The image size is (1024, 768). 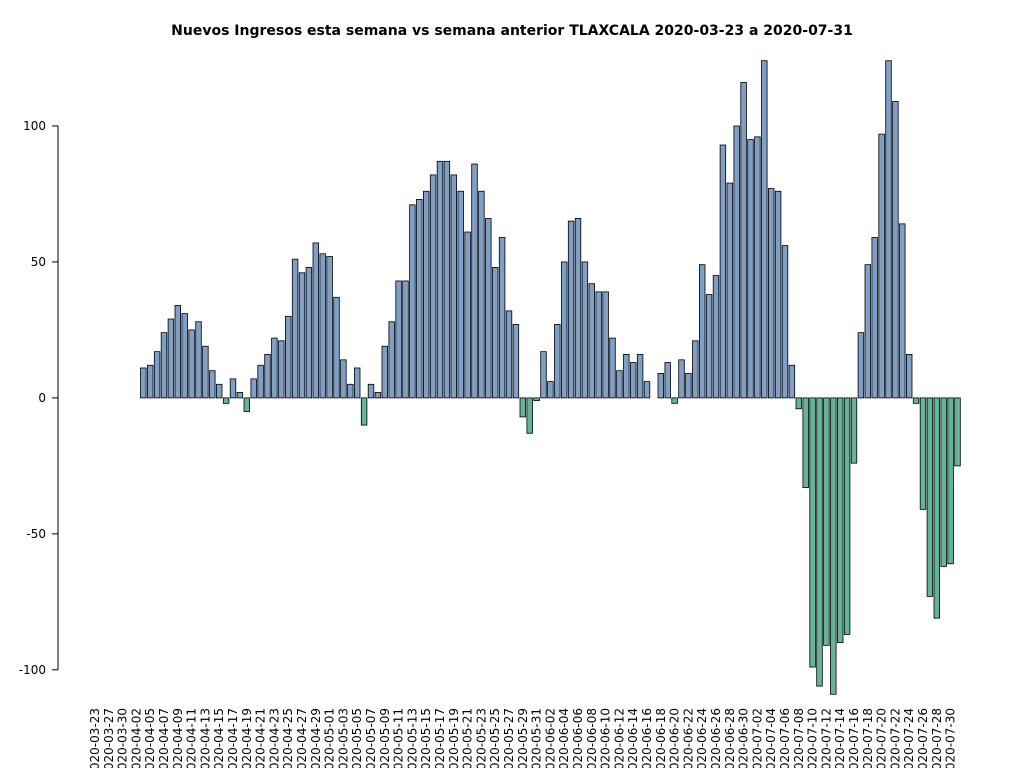 I want to click on x-tick-label: 2020-04-09, so click(x=178, y=738).